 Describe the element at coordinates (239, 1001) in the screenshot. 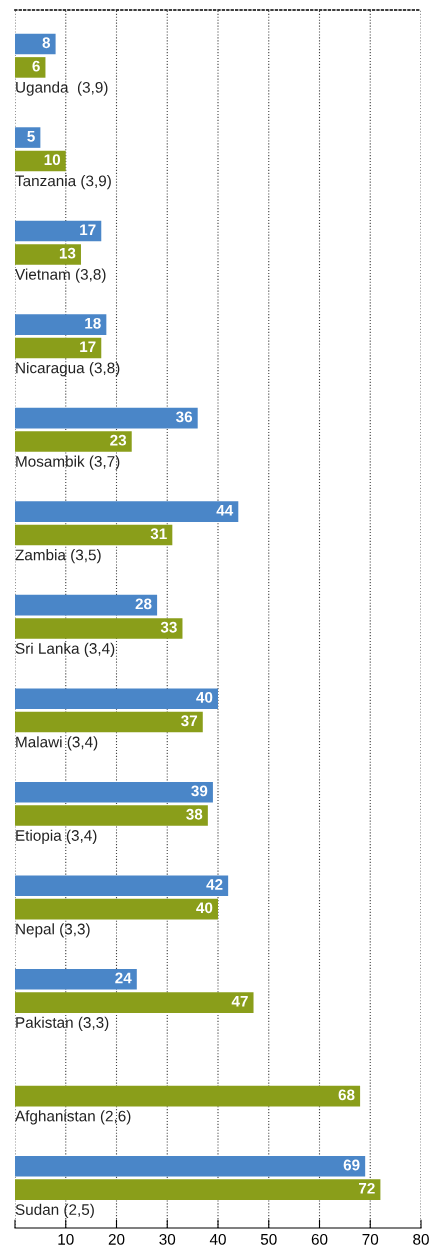

I see `data-label: 47` at that location.